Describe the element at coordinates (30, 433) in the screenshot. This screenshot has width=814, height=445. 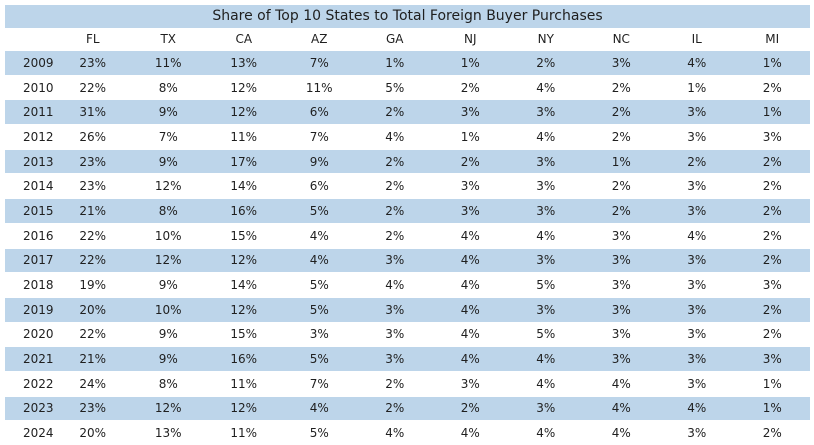
I see `row-year-label: 2024` at that location.